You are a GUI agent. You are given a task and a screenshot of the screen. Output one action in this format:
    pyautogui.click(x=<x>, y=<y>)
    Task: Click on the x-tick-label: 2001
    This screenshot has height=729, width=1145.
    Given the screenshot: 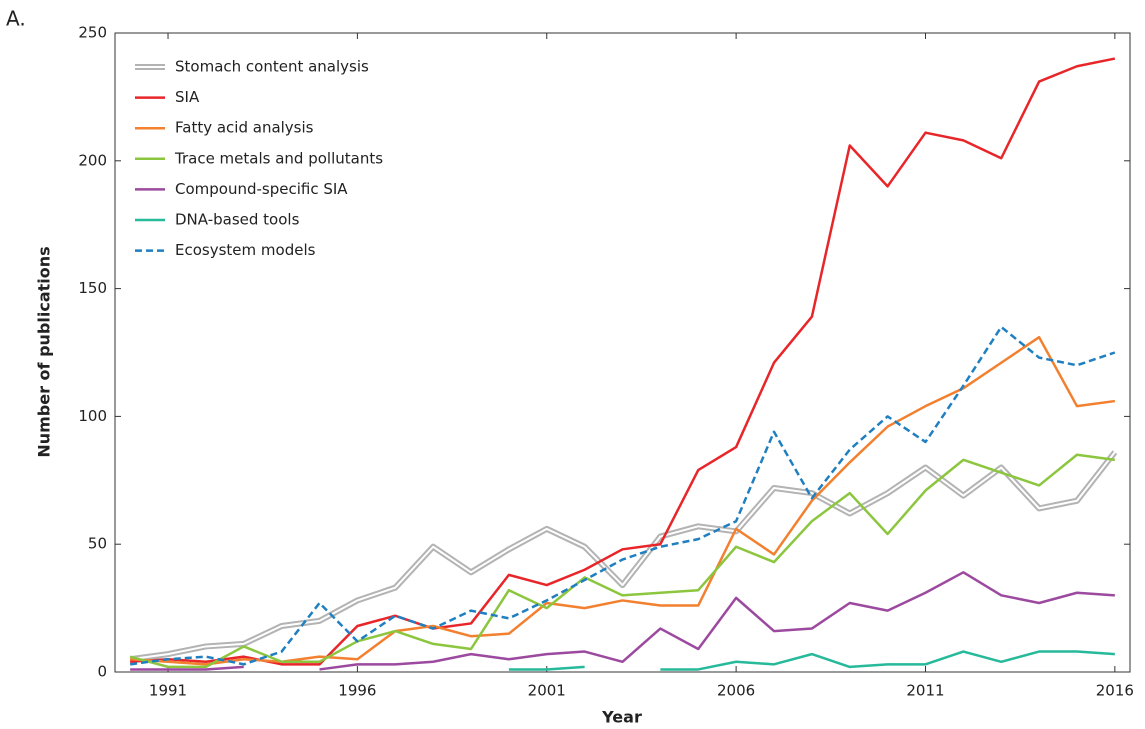 What is the action you would take?
    pyautogui.click(x=547, y=691)
    